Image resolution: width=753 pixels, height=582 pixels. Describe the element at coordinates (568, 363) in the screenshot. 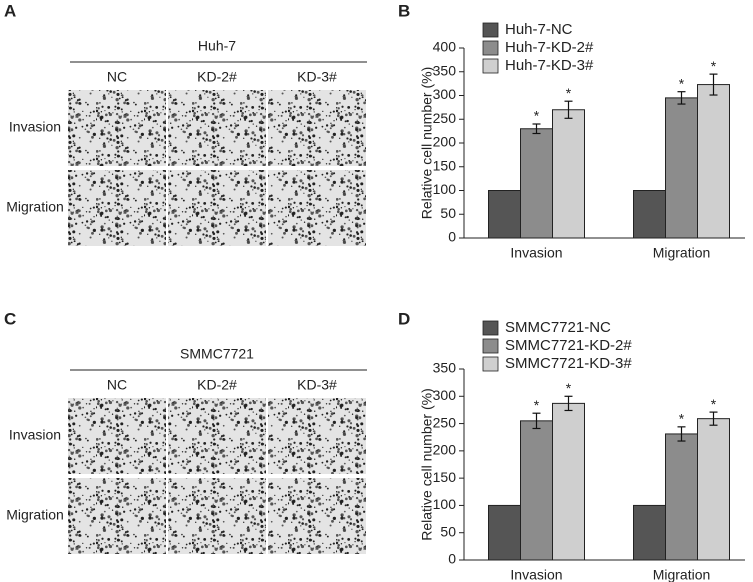

I see `legend-label: SMMC7721-KD-3#` at that location.